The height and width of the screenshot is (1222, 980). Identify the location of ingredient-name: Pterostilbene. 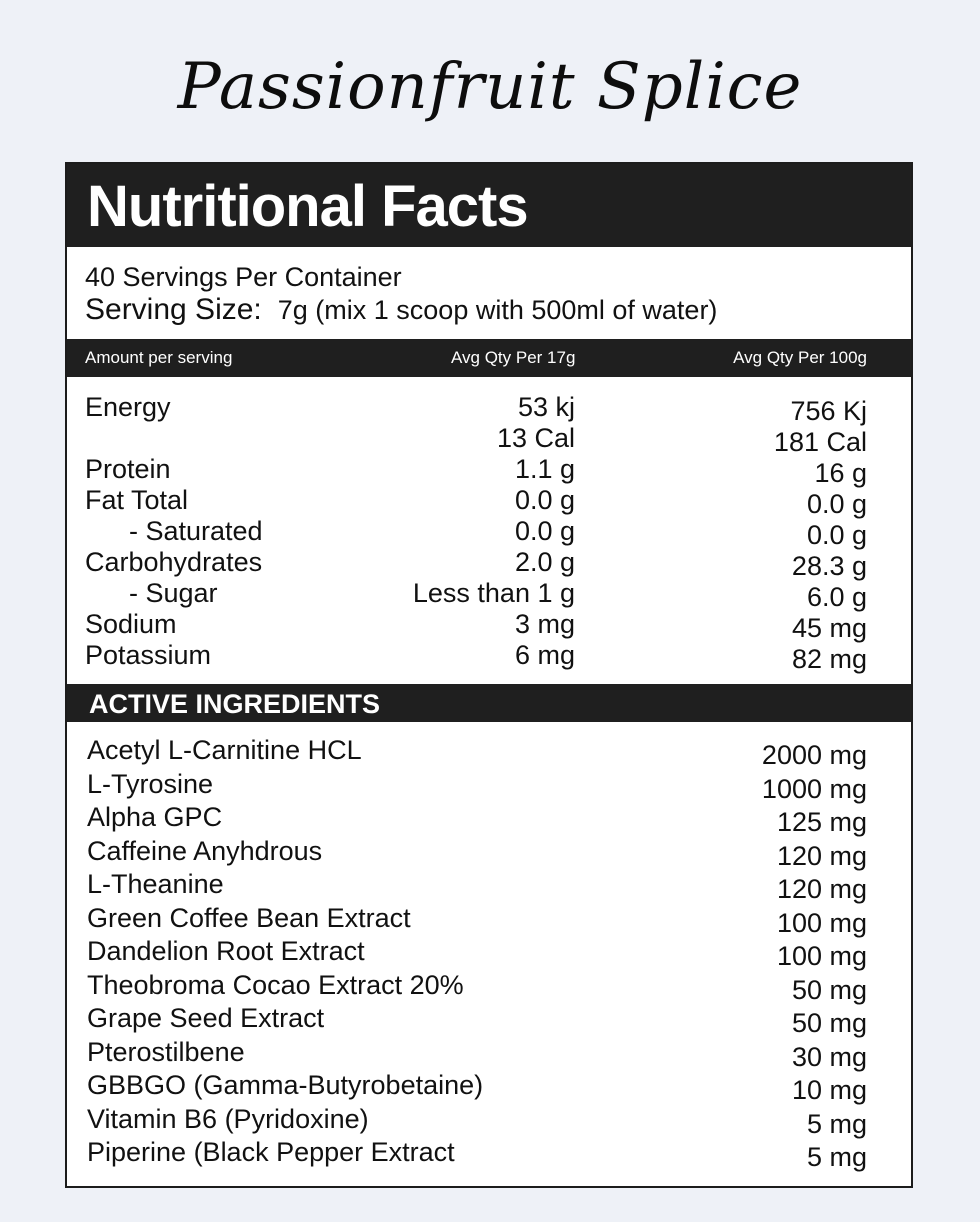
(166, 1051).